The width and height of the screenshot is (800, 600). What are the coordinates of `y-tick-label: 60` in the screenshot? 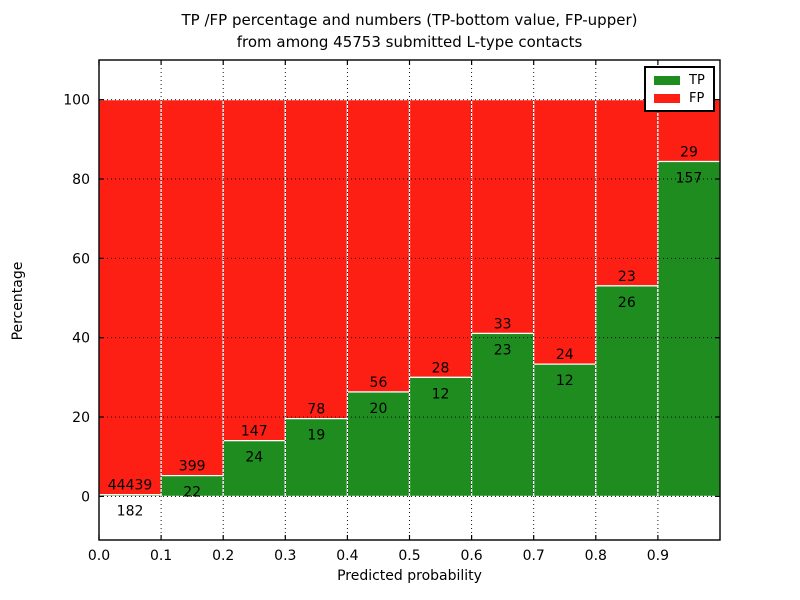 It's located at (81, 259).